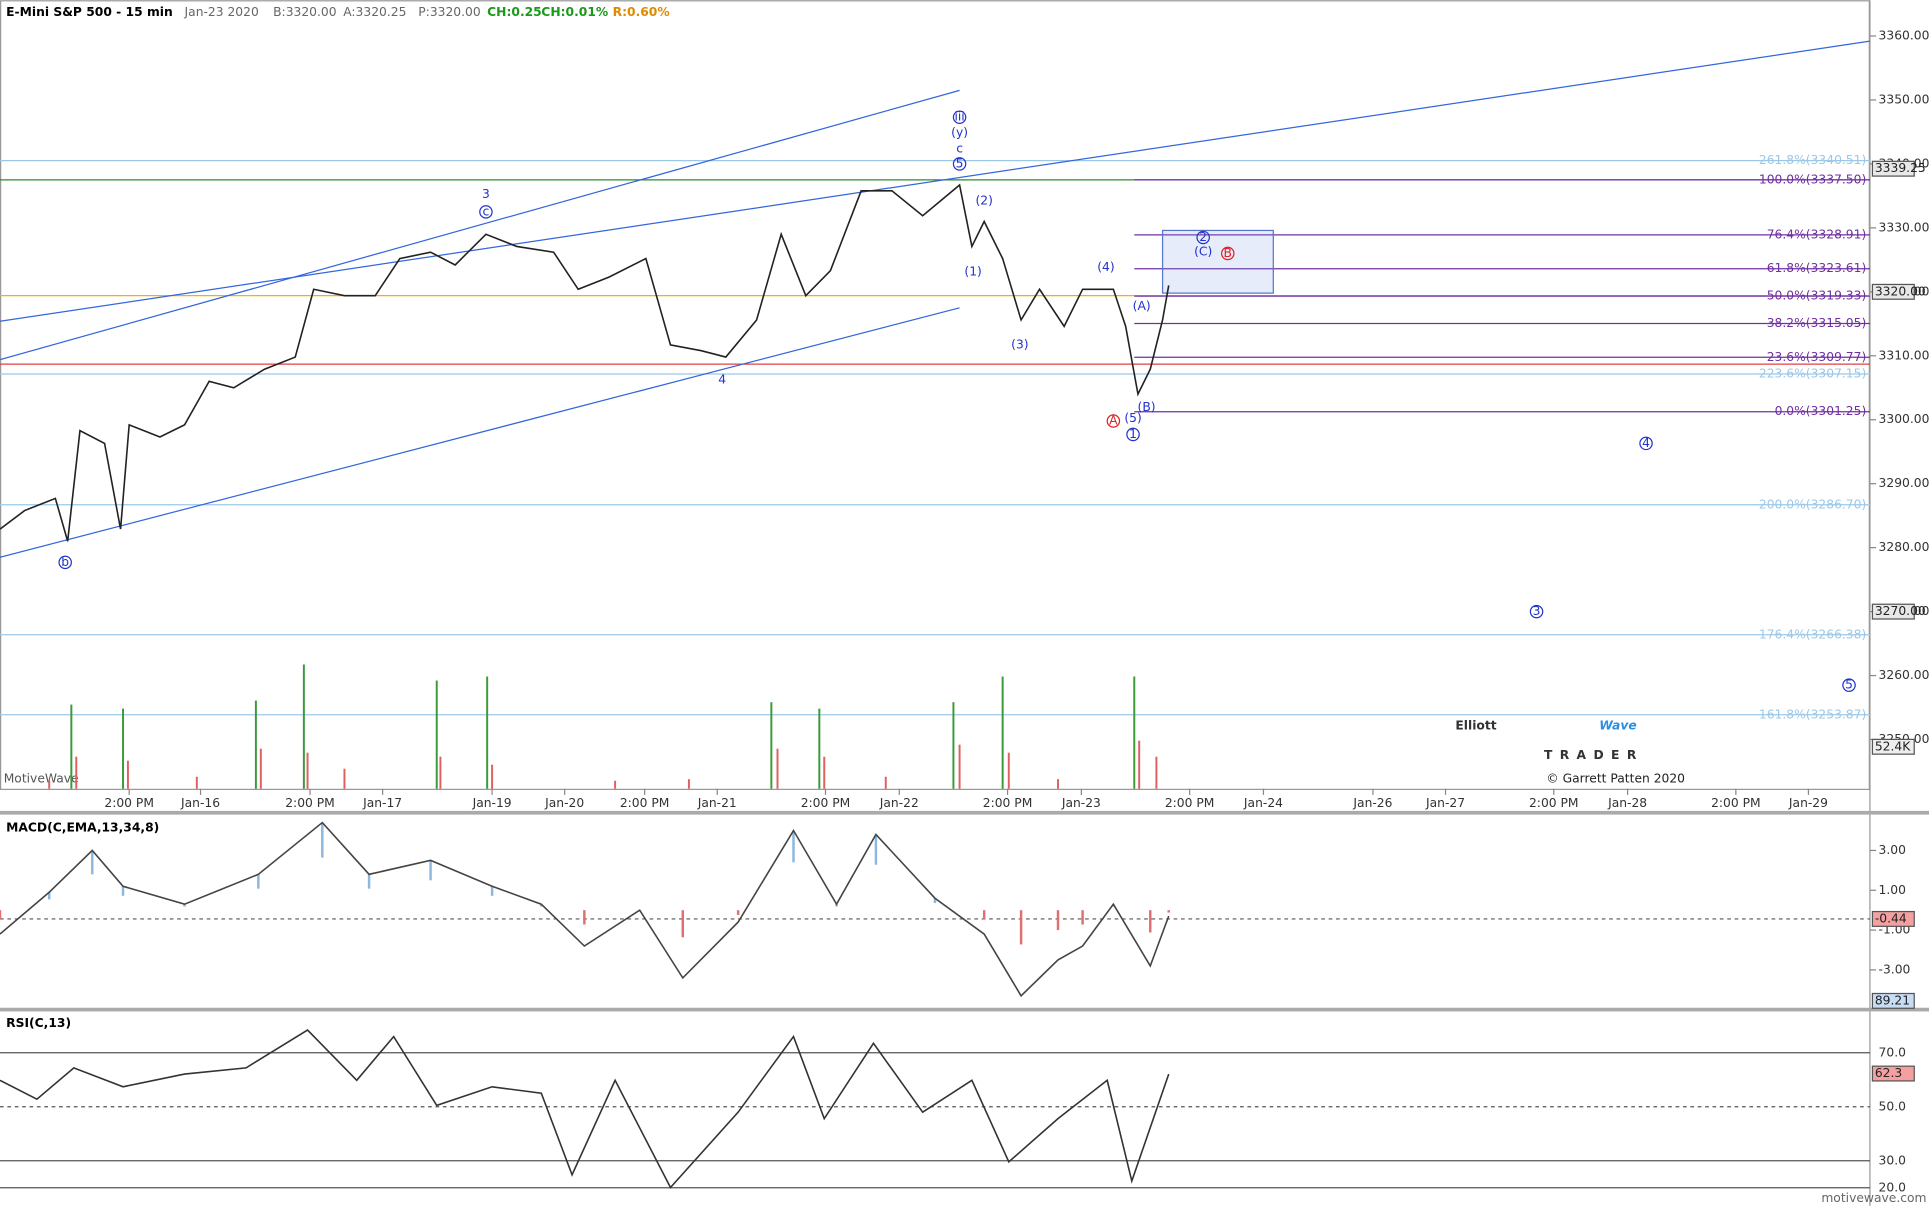 This screenshot has height=1206, width=1929. What do you see at coordinates (1900, 291) in the screenshot?
I see `price-badge-label: 3320.00` at bounding box center [1900, 291].